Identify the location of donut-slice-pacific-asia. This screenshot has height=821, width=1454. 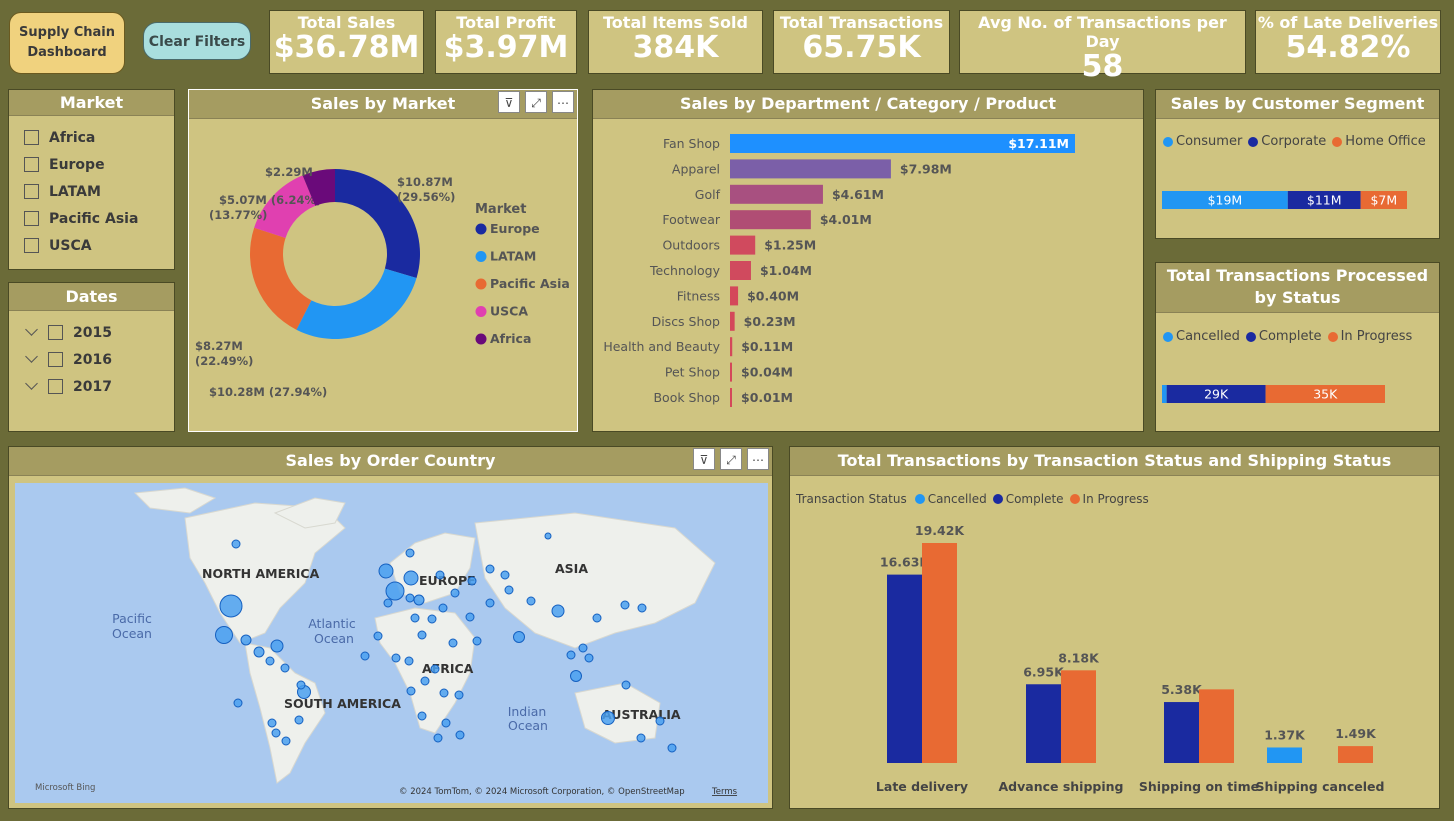
(281, 278).